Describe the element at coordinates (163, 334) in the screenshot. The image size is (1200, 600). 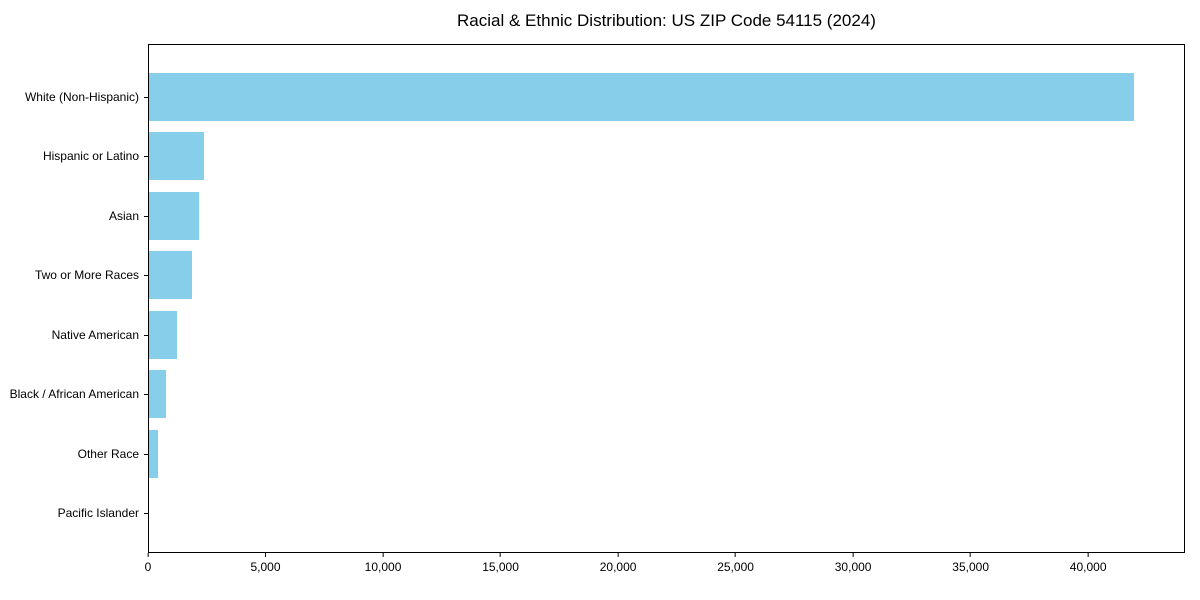
I see `bar-native-american` at that location.